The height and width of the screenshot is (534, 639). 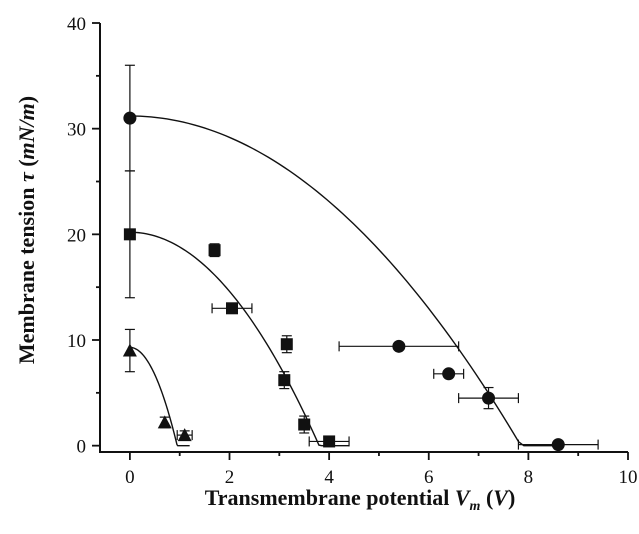 I want to click on x-tick-label: 10, so click(x=628, y=477).